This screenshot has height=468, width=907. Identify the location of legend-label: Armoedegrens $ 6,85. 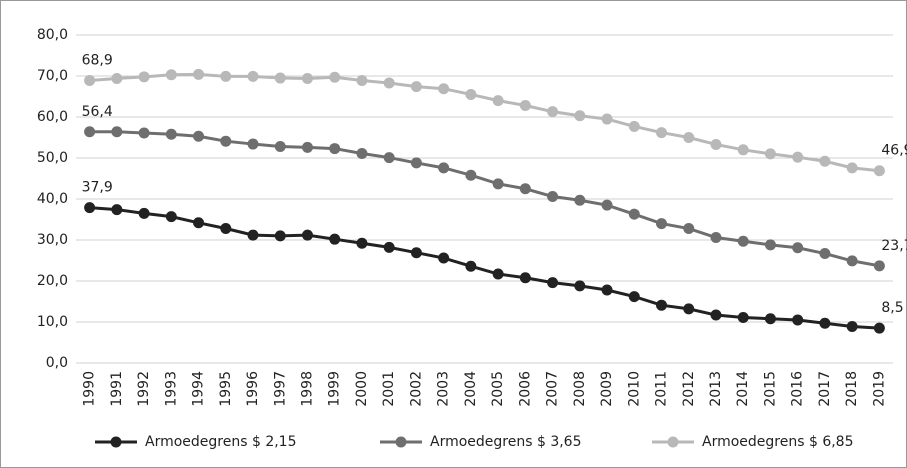
(778, 442).